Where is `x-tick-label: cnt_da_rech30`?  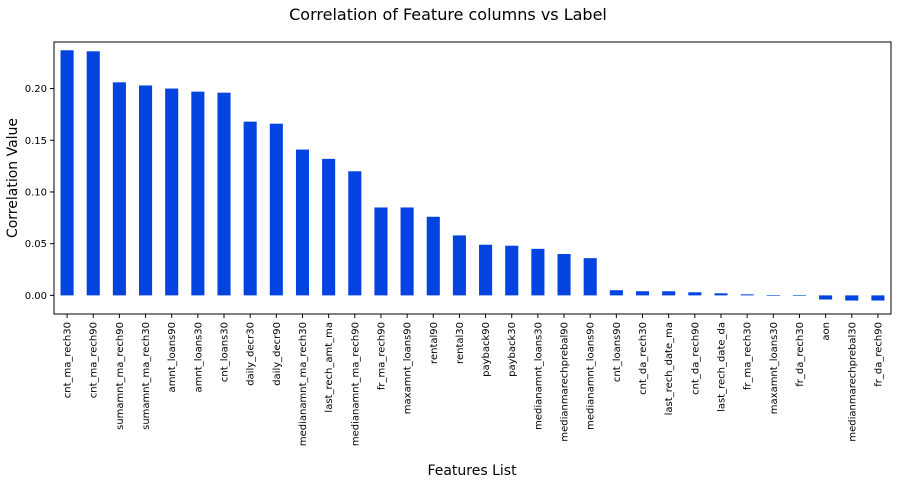 x-tick-label: cnt_da_rech30 is located at coordinates (643, 358).